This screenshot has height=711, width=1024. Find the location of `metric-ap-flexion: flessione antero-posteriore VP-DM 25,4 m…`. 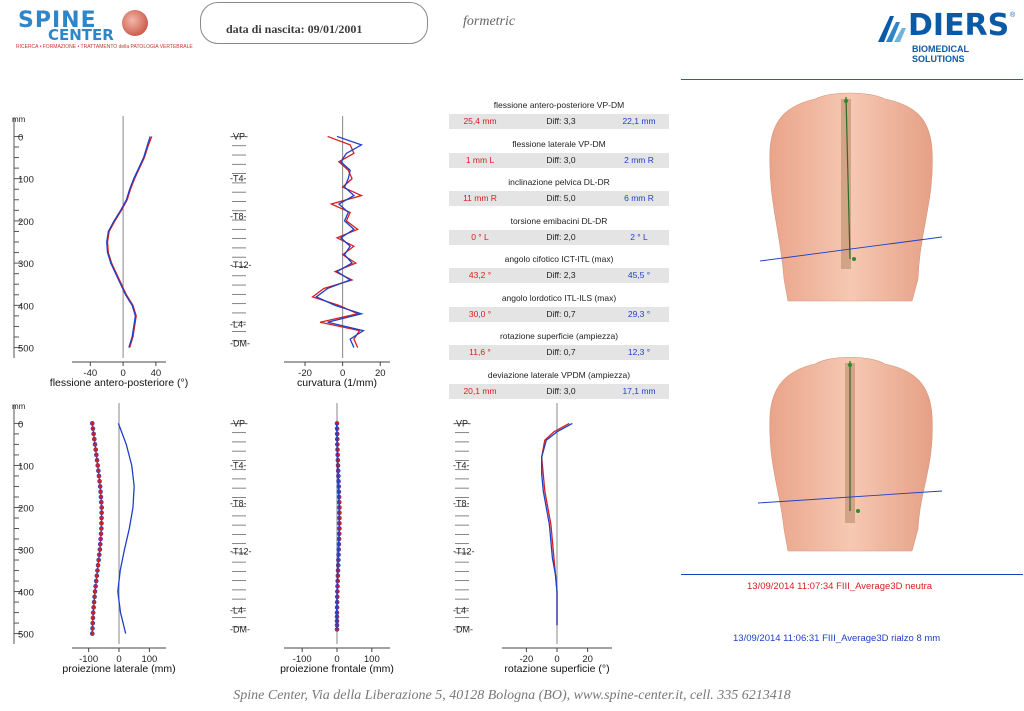

metric-ap-flexion: flessione antero-posteriore VP-DM 25,4 m… is located at coordinates (559, 115).